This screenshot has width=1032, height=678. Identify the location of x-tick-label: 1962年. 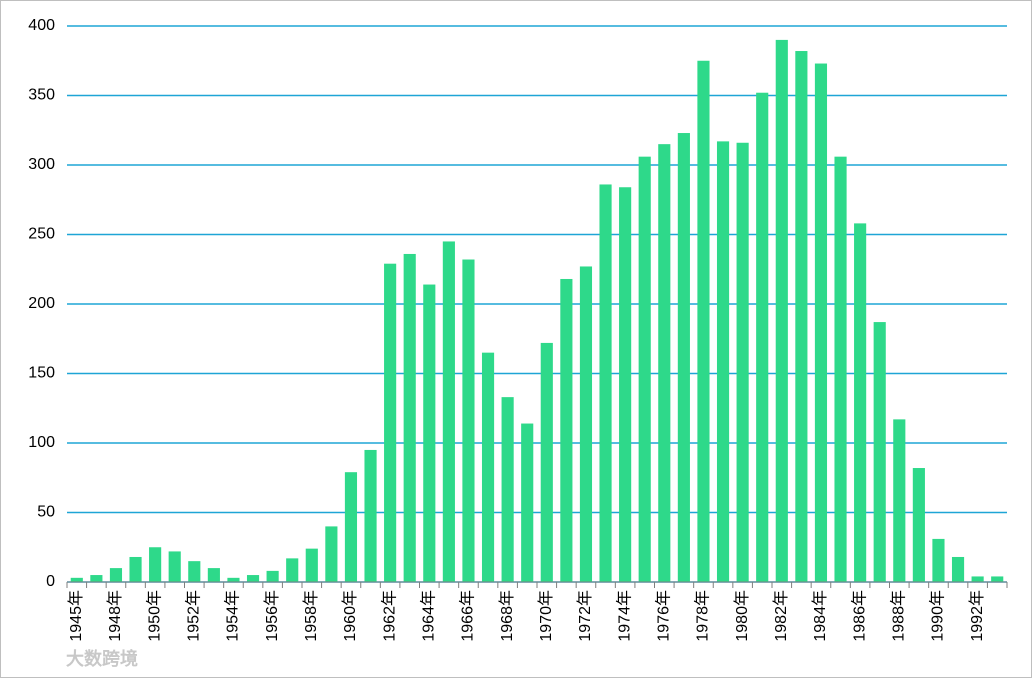
(389, 616).